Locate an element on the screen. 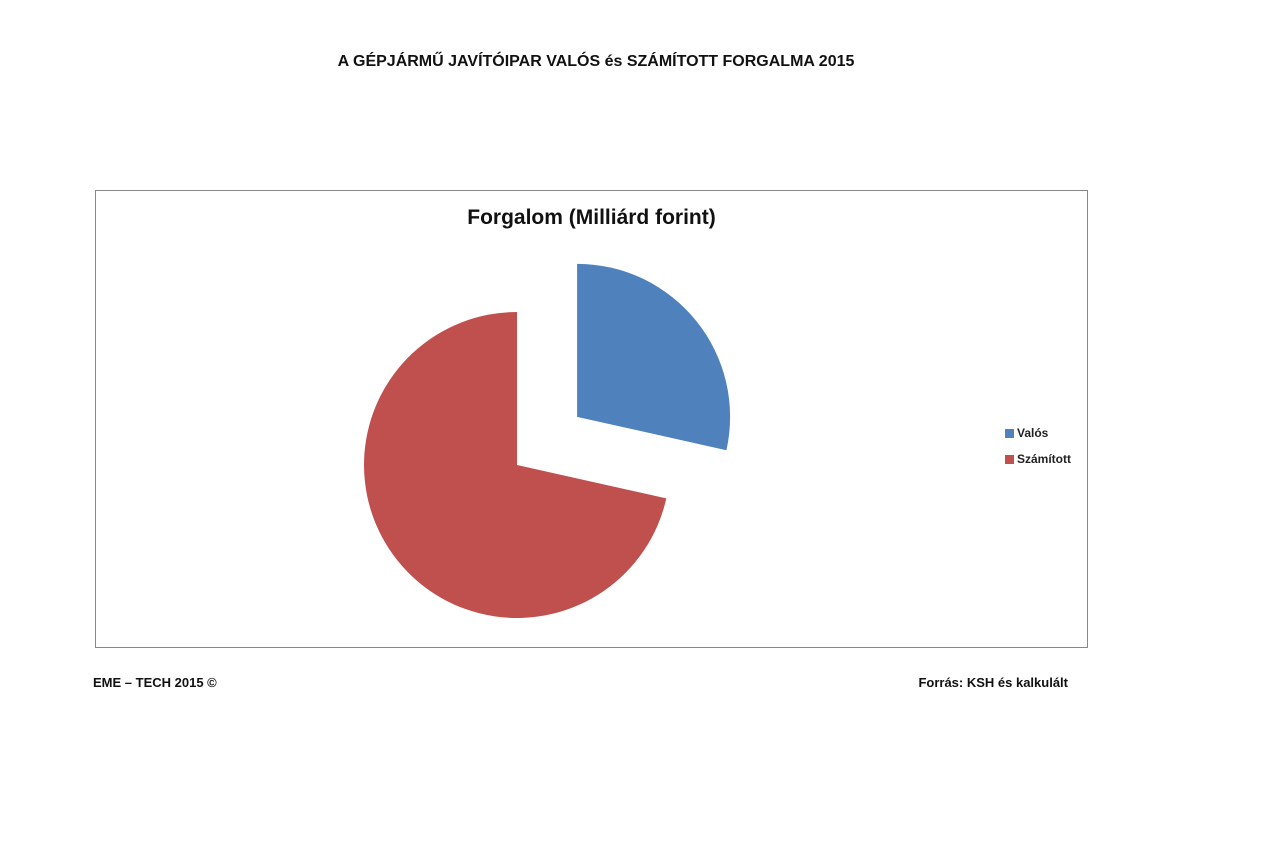 Image resolution: width=1280 pixels, height=853 pixels. footer-source: Forrás: KSH és kalkulált is located at coordinates (993, 682).